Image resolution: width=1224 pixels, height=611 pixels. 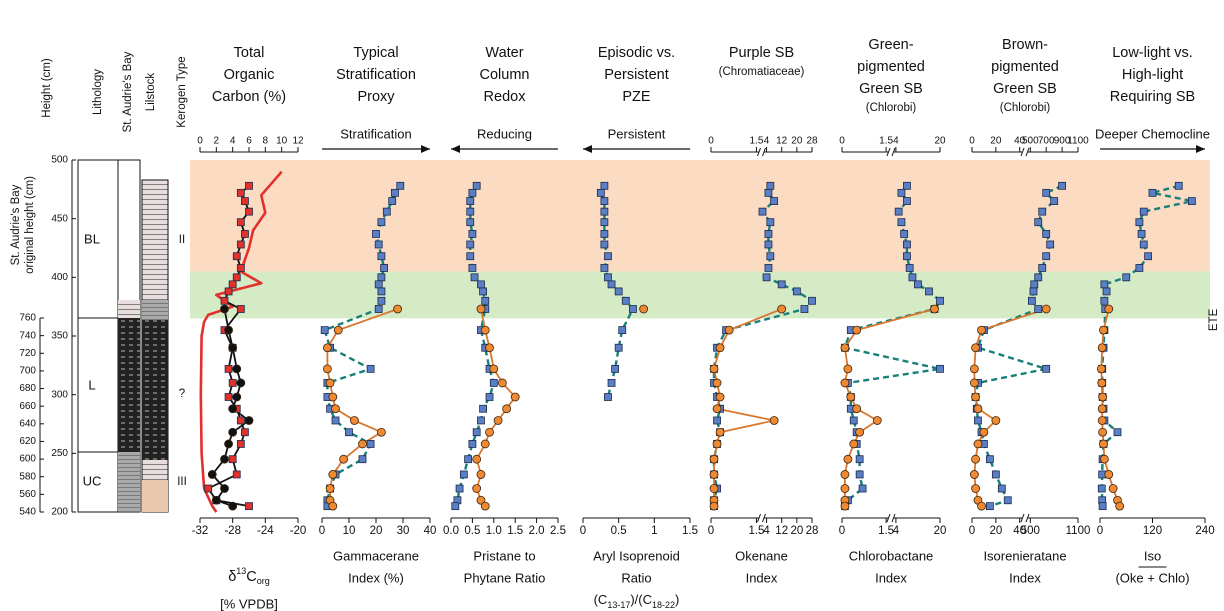 I want to click on top-tick-label: 0, so click(x=200, y=141).